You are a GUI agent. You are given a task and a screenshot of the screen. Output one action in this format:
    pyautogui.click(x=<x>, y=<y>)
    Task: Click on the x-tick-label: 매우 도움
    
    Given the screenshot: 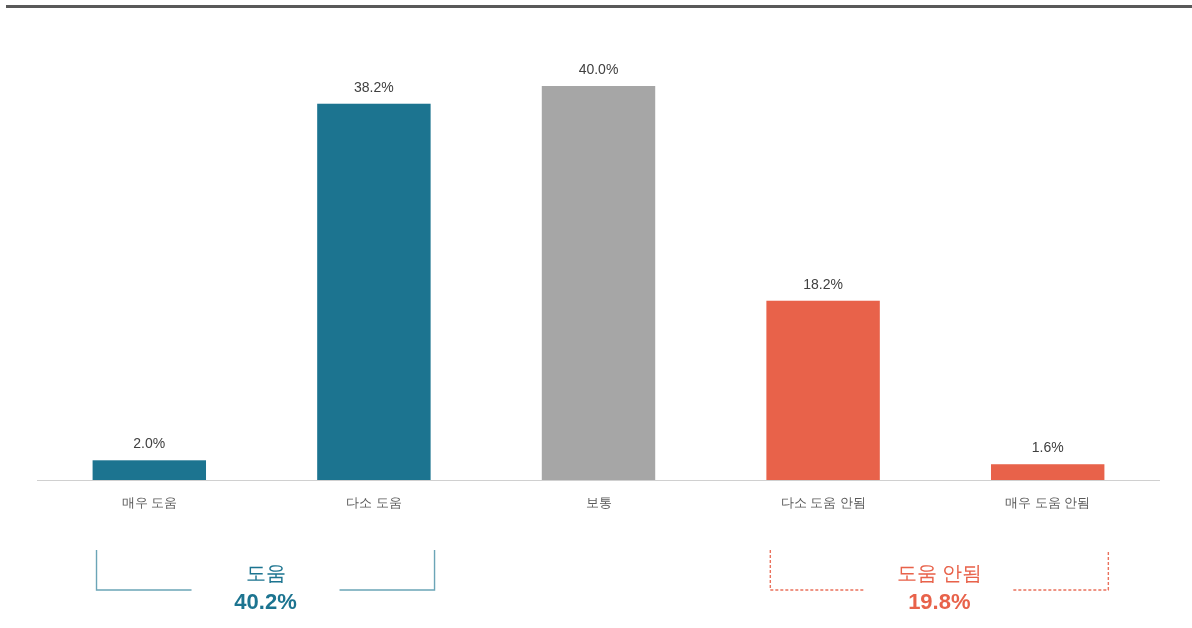 What is the action you would take?
    pyautogui.click(x=149, y=503)
    